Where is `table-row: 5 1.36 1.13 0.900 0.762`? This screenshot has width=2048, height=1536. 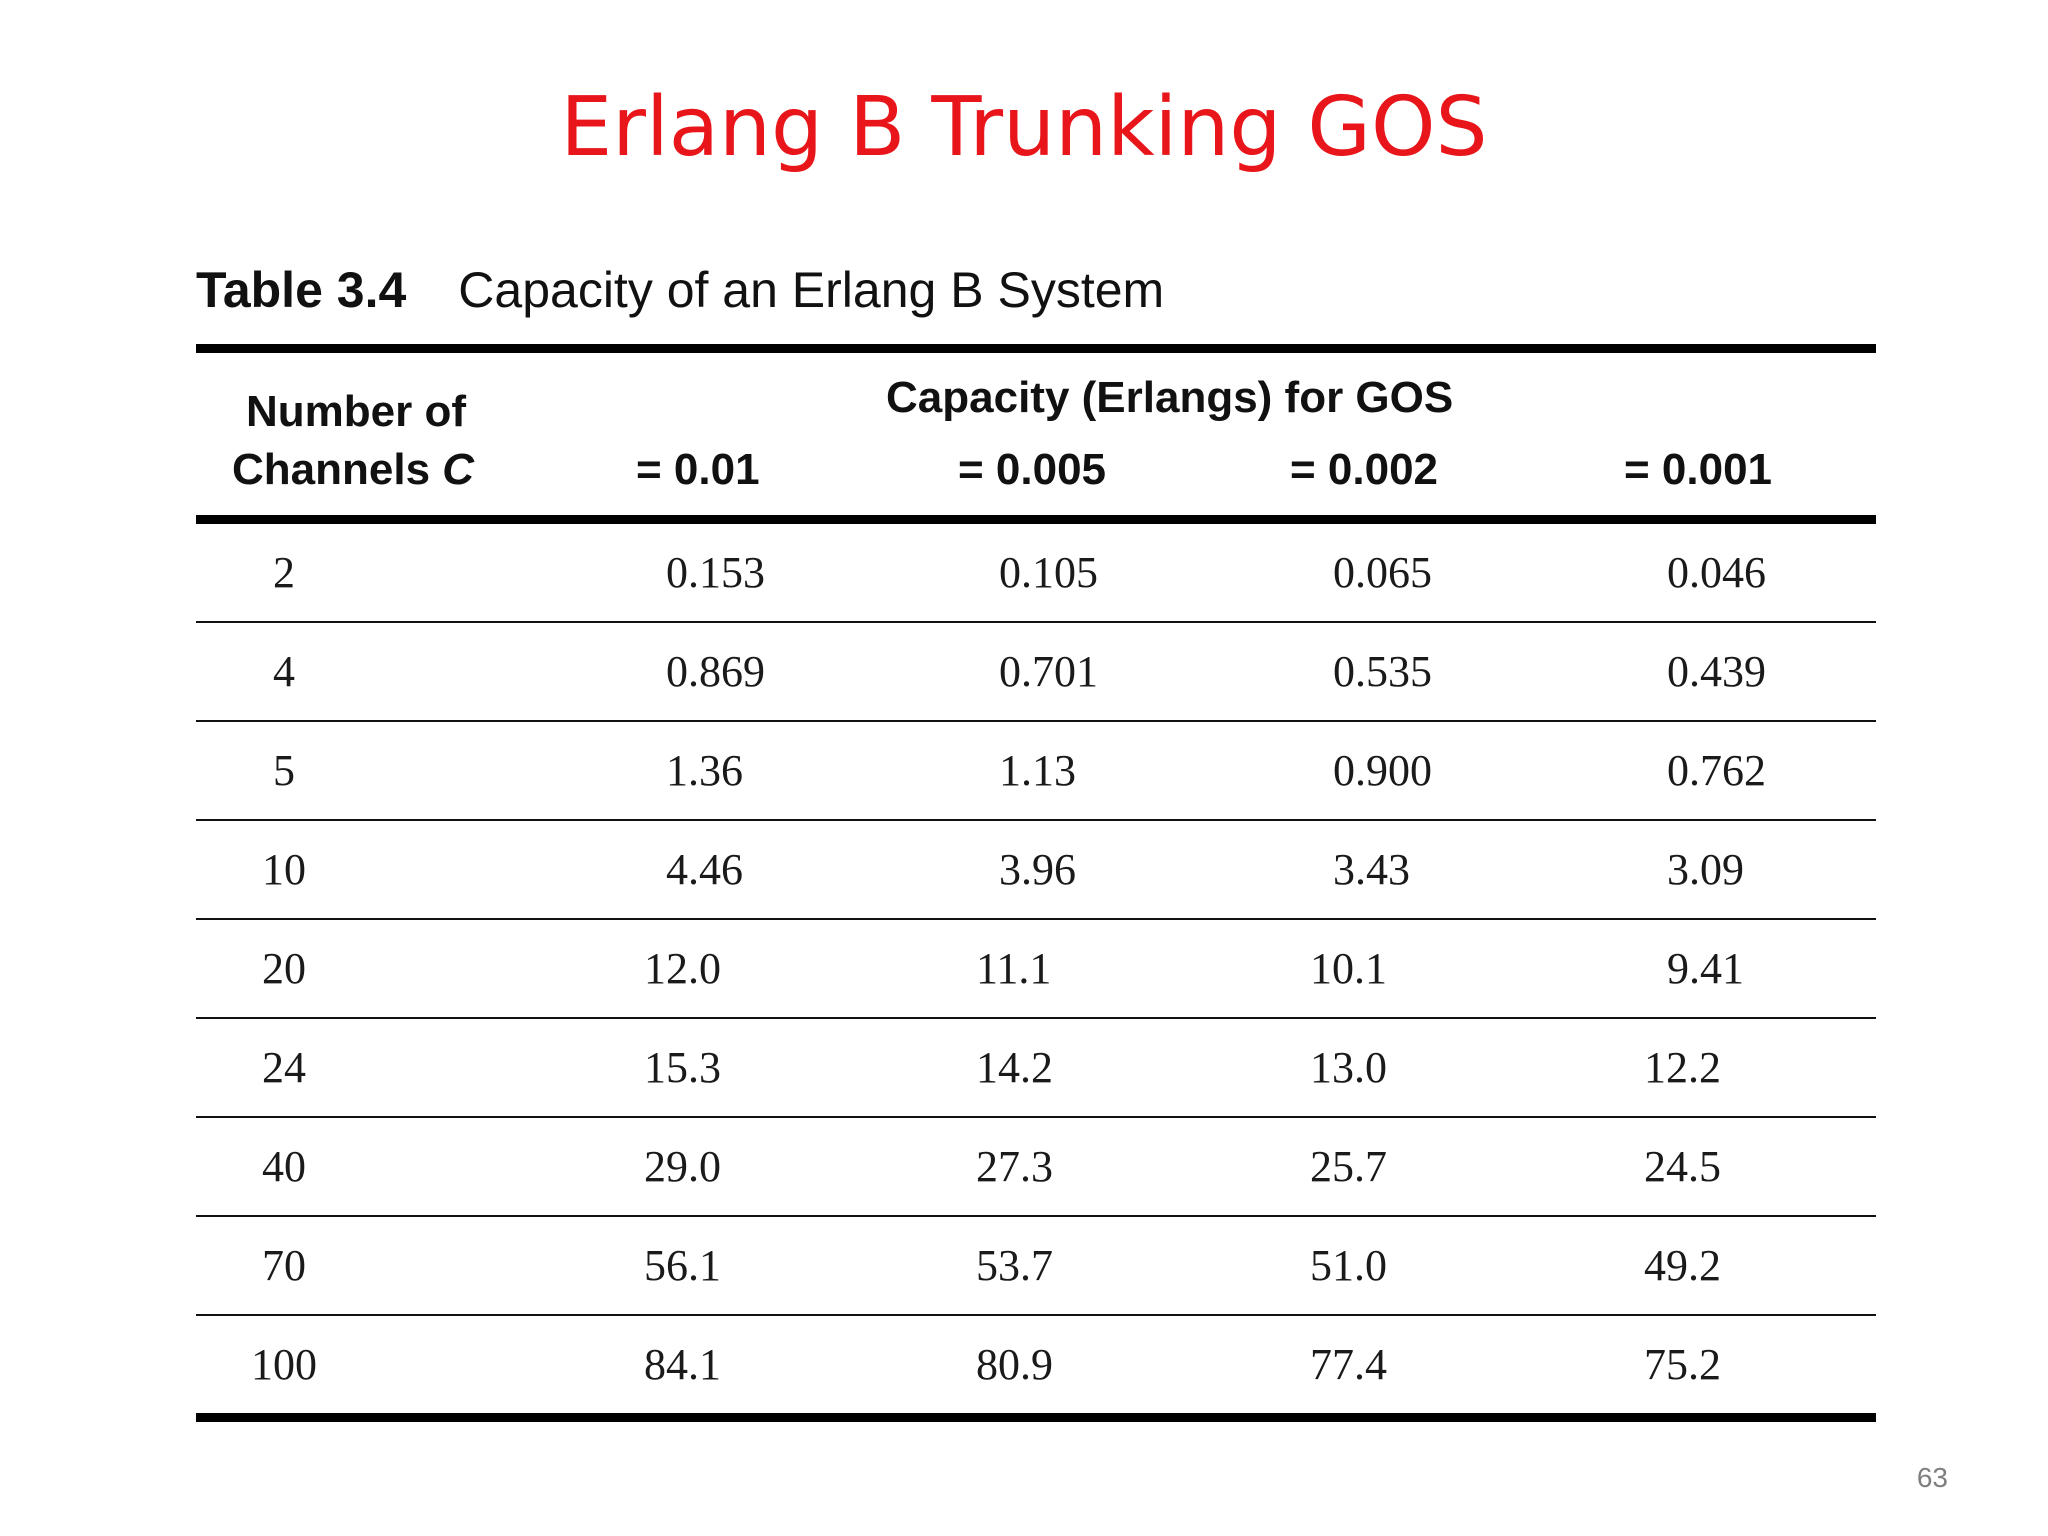
table-row: 5 1.36 1.13 0.900 0.762 is located at coordinates (1036, 770).